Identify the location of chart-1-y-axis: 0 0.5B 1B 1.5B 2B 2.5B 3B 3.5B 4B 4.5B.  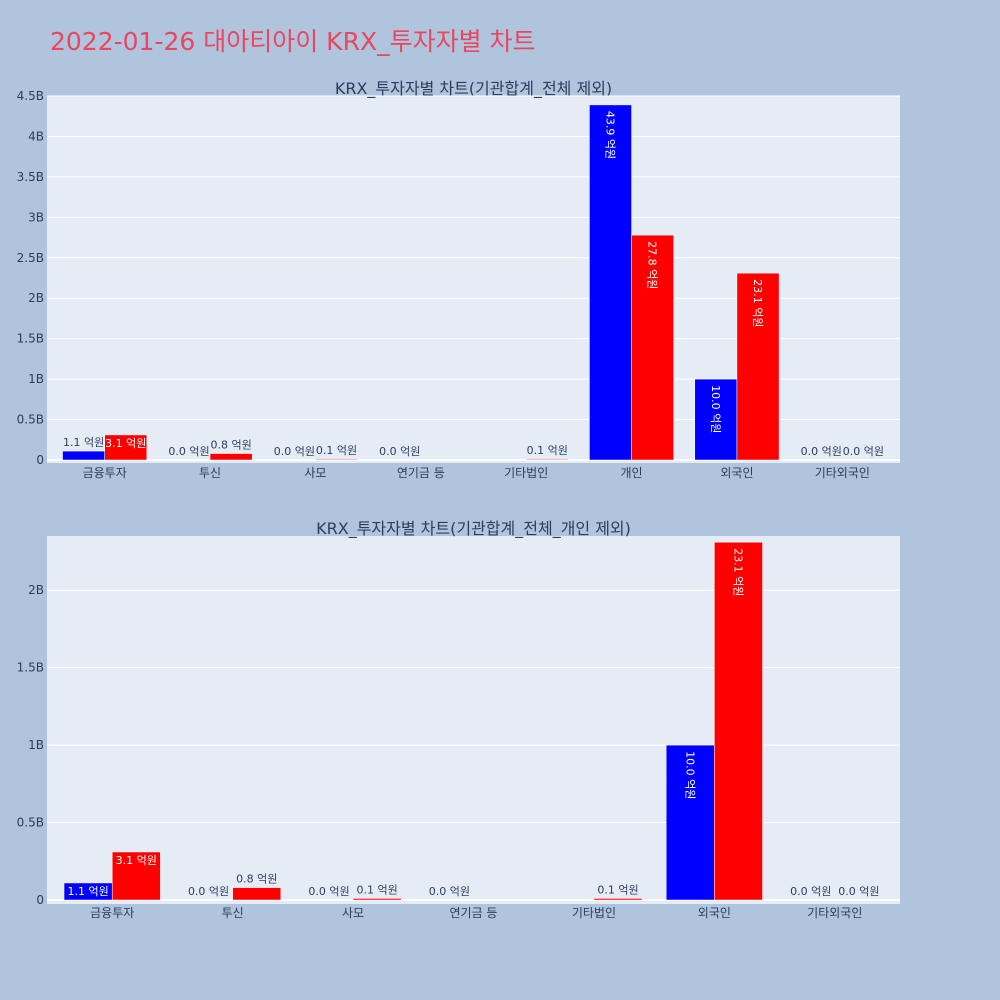
(30, 278).